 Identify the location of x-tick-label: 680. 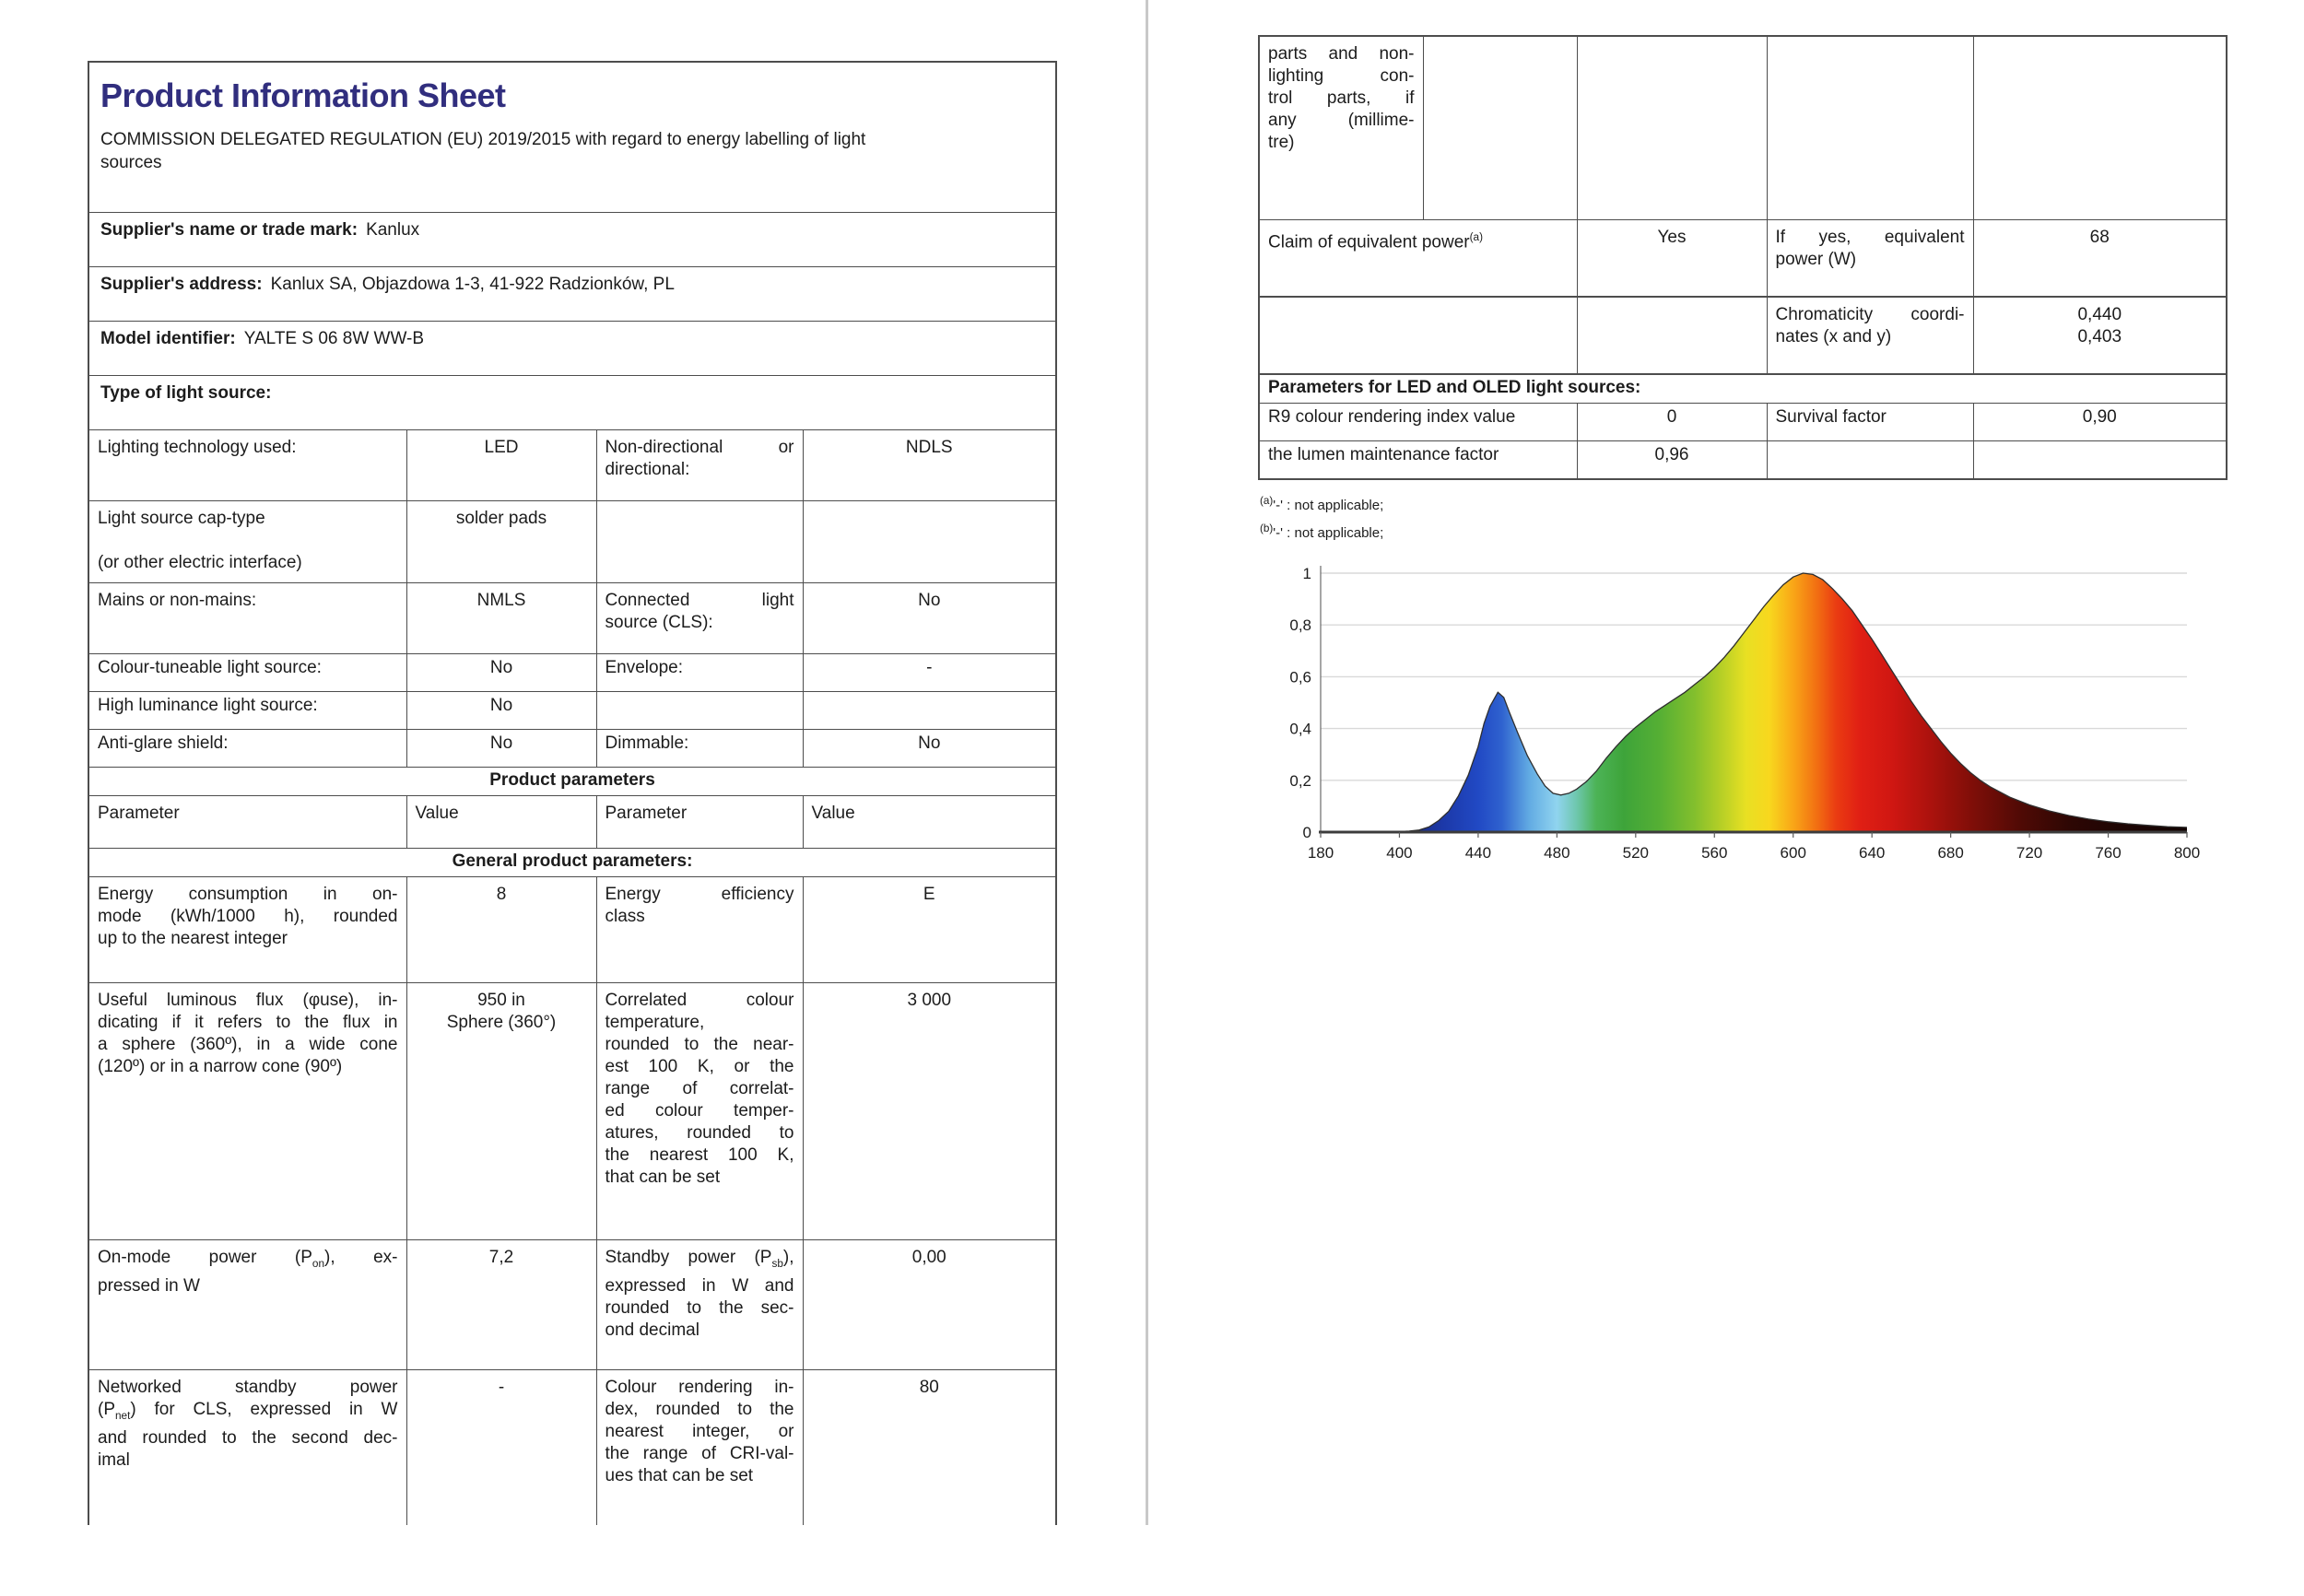
(1950, 853).